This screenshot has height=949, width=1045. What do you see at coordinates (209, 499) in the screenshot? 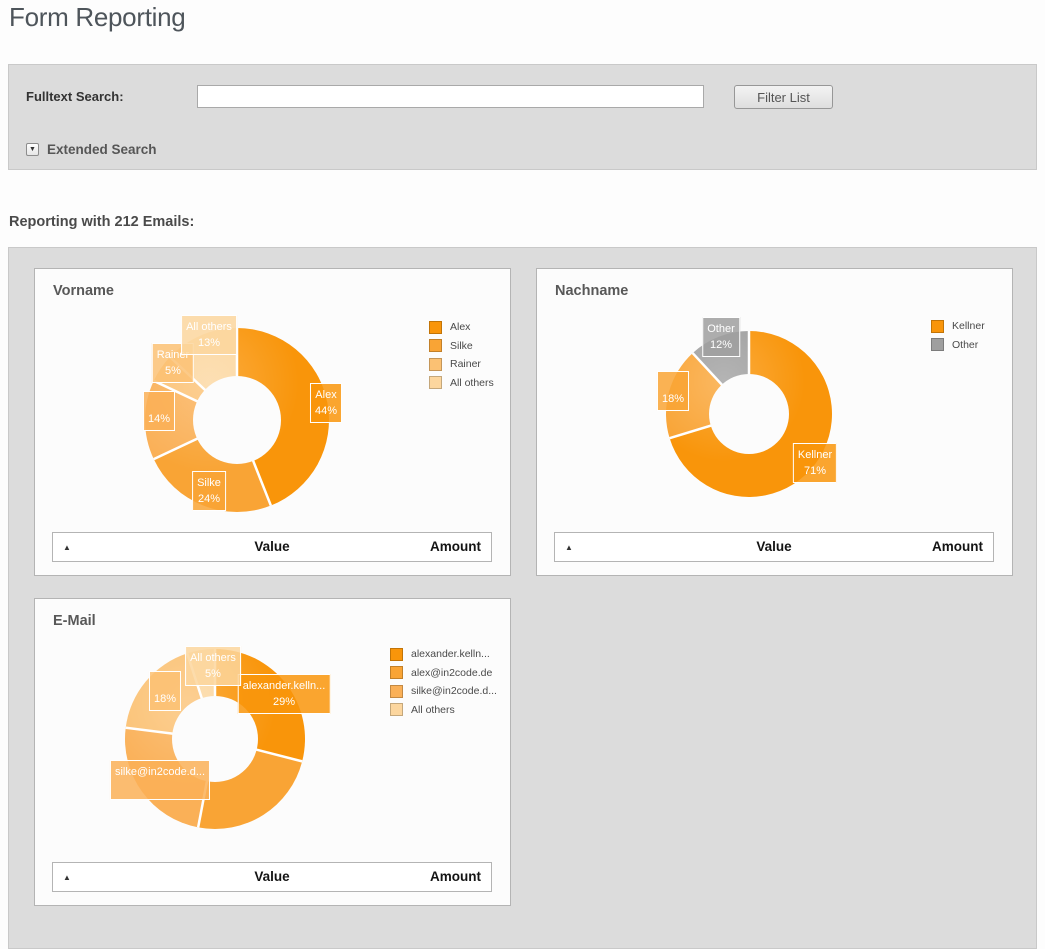
I see `slice-label-percent: 24%` at bounding box center [209, 499].